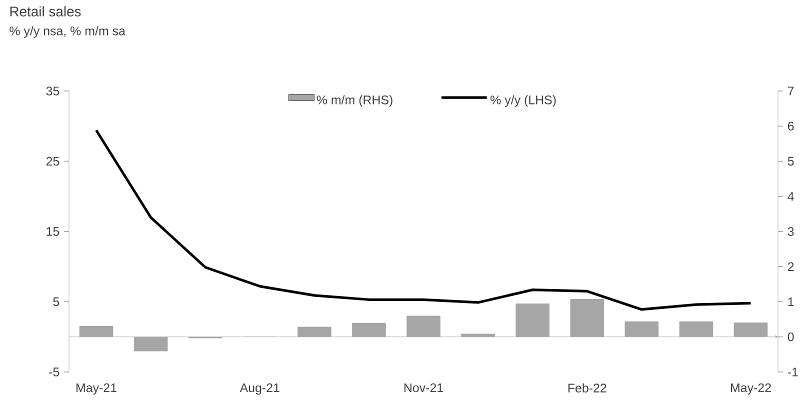 Image resolution: width=805 pixels, height=410 pixels. Describe the element at coordinates (523, 101) in the screenshot. I see `legend-label: % y/y (LHS)` at that location.